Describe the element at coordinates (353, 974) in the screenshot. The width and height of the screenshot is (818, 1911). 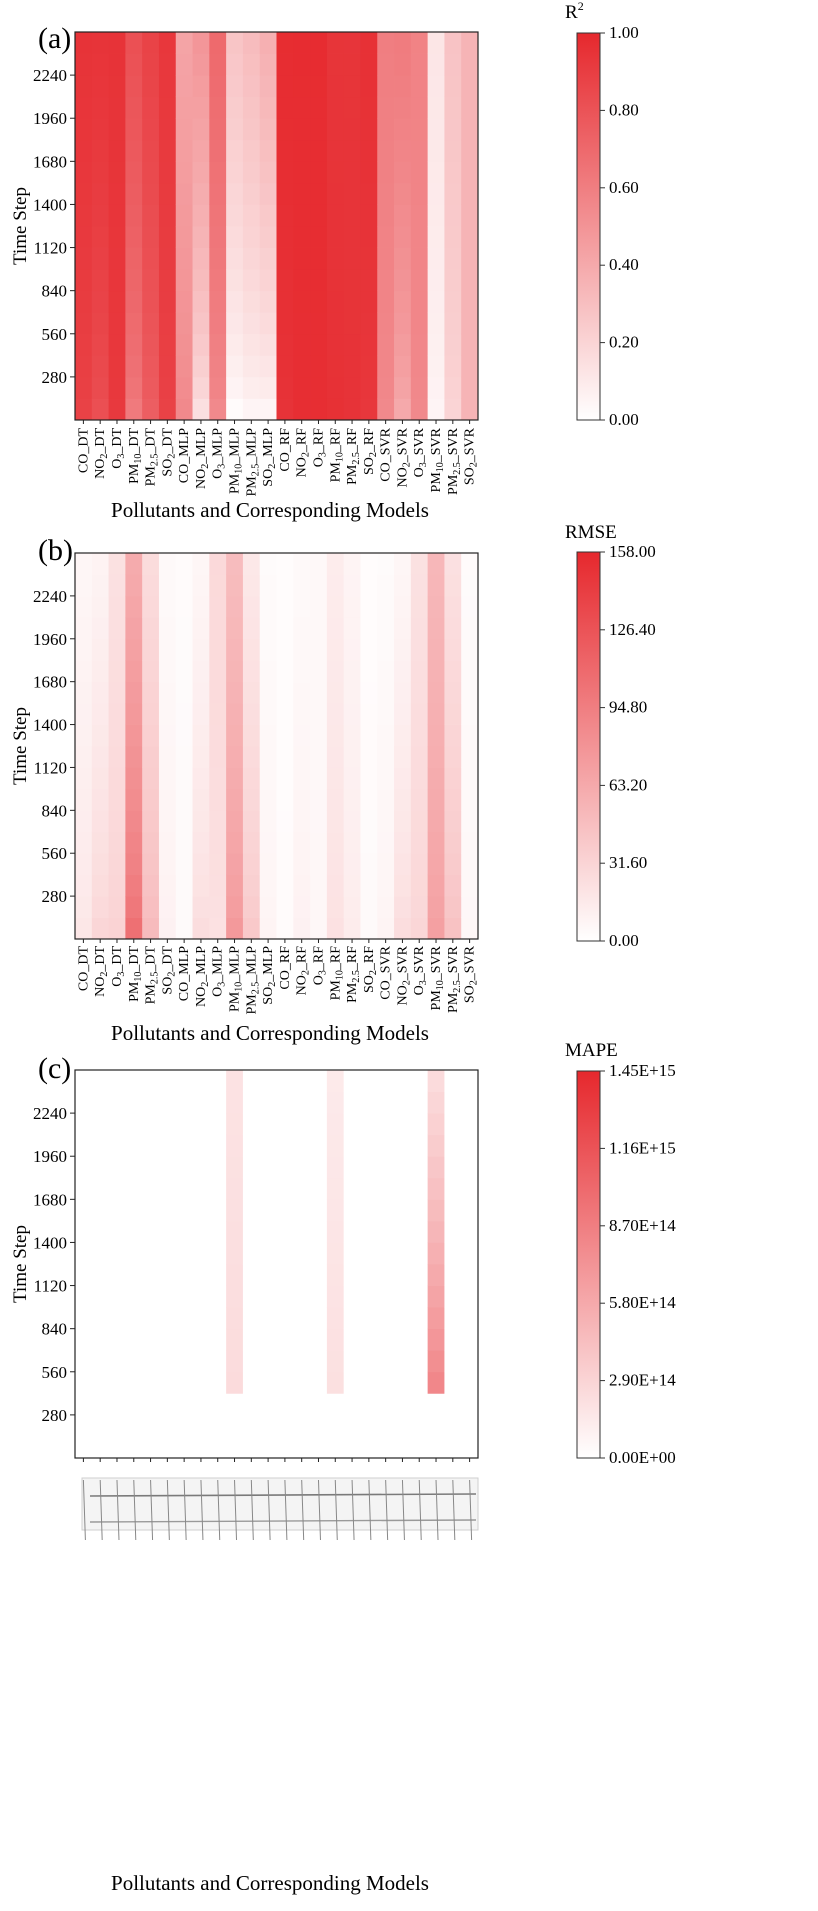
I see `x-tick-label: PM2.5_RF` at that location.